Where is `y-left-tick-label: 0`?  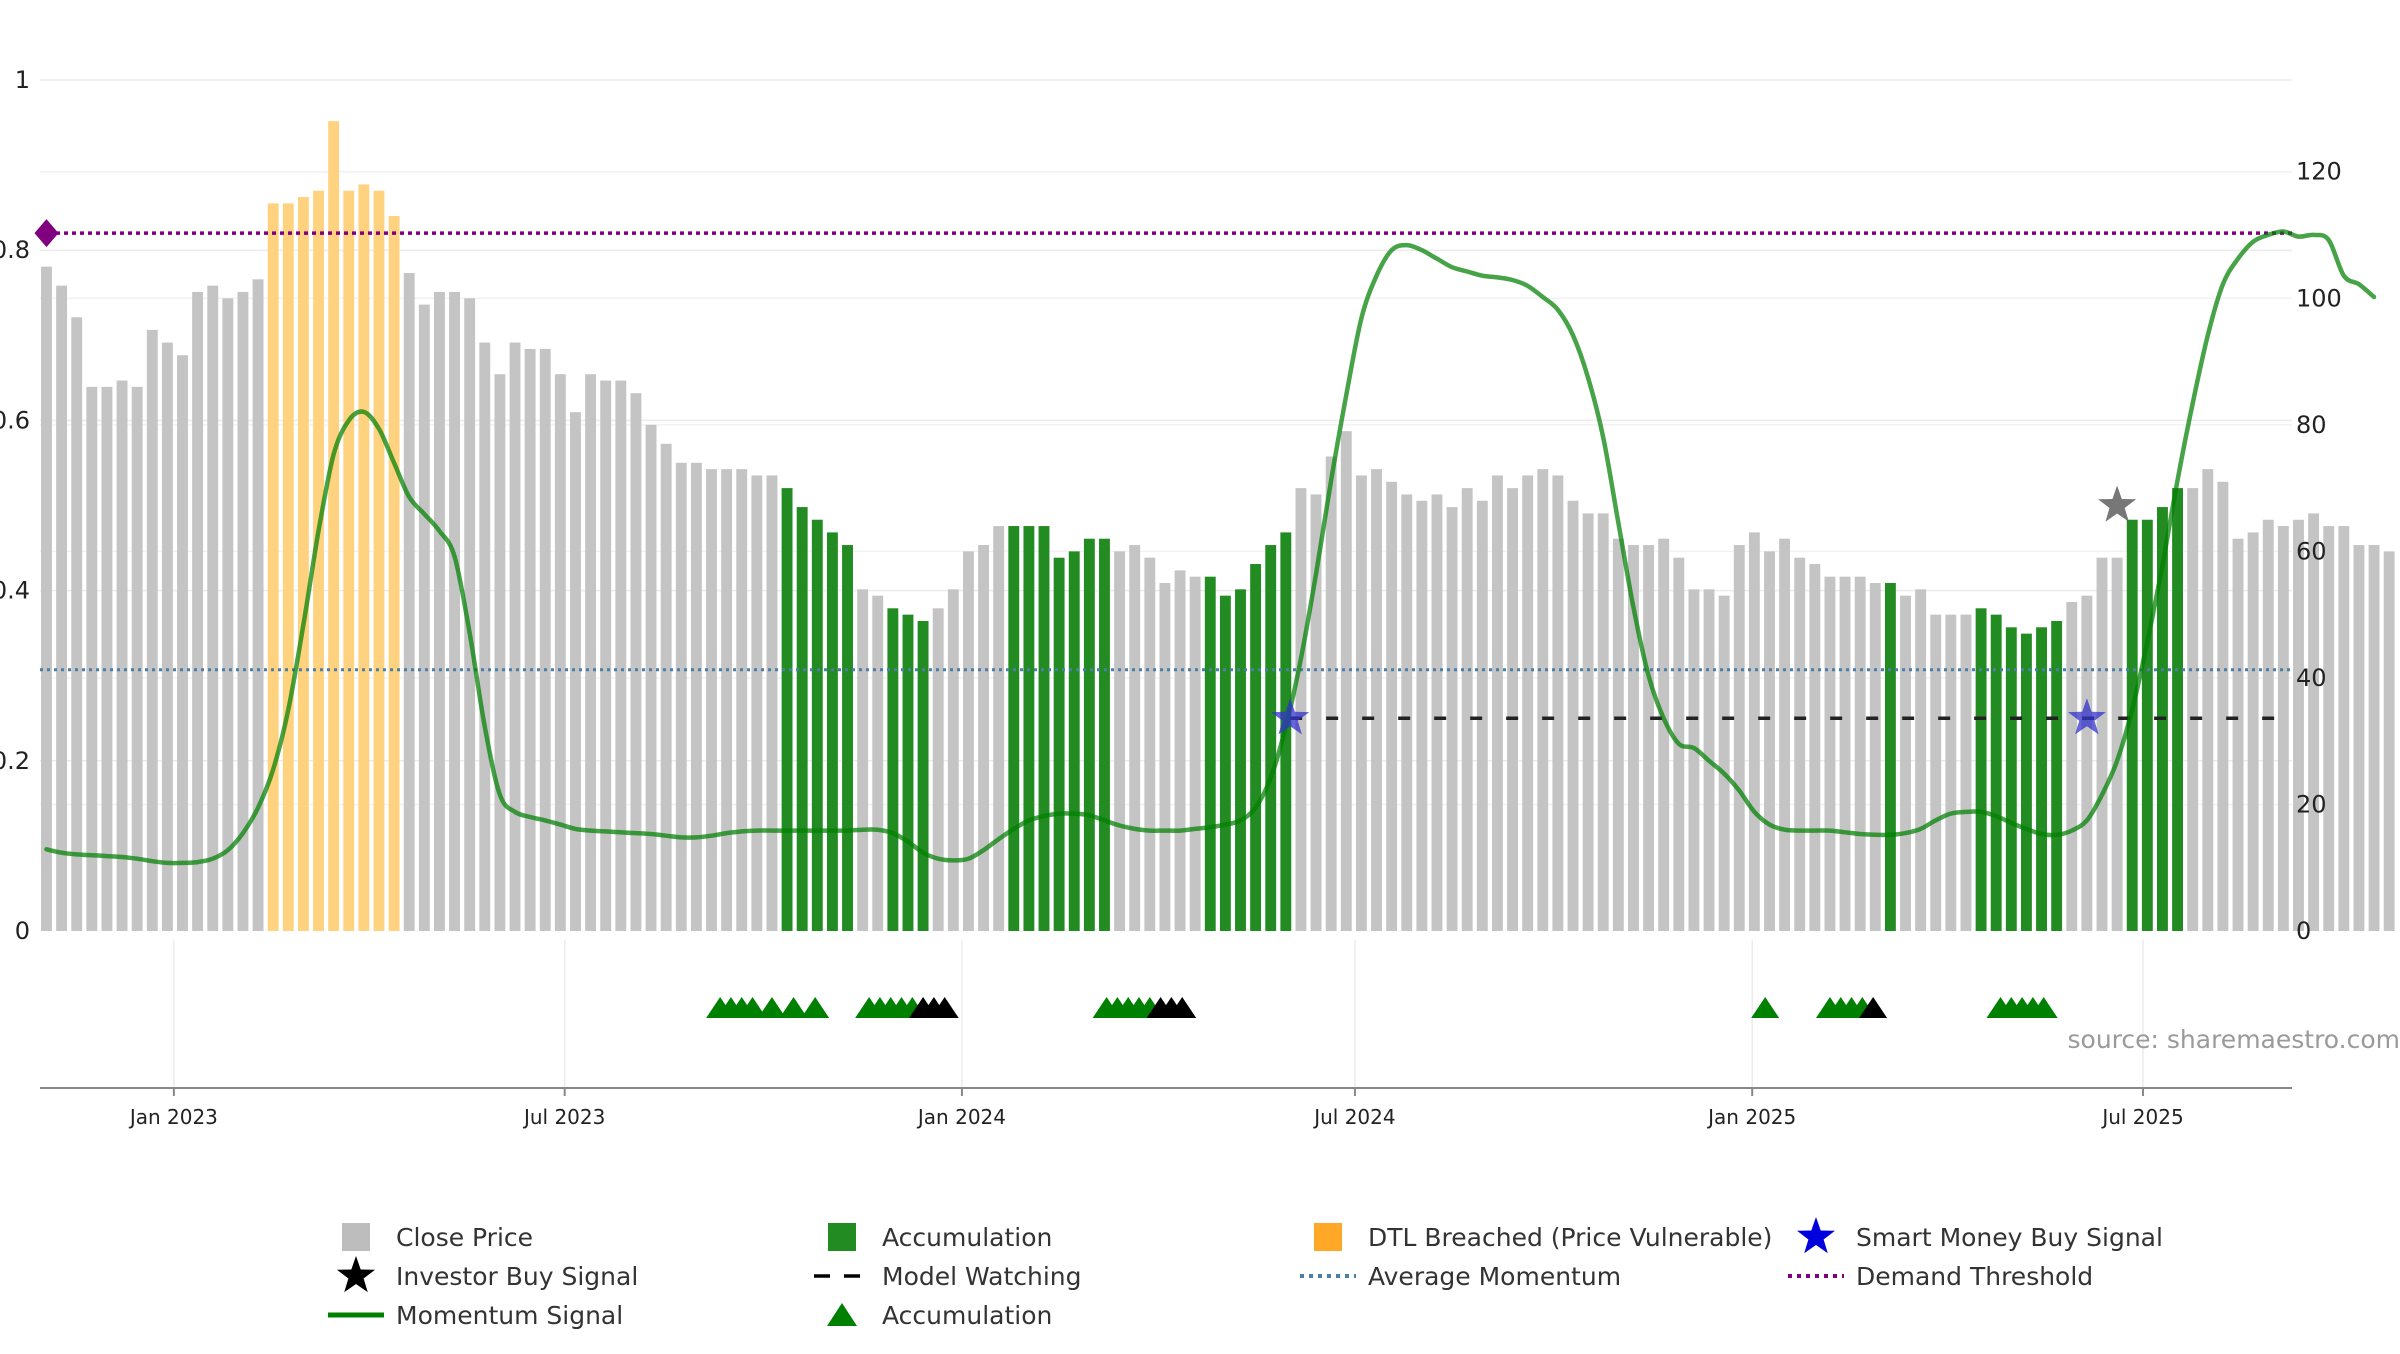 y-left-tick-label: 0 is located at coordinates (22, 931).